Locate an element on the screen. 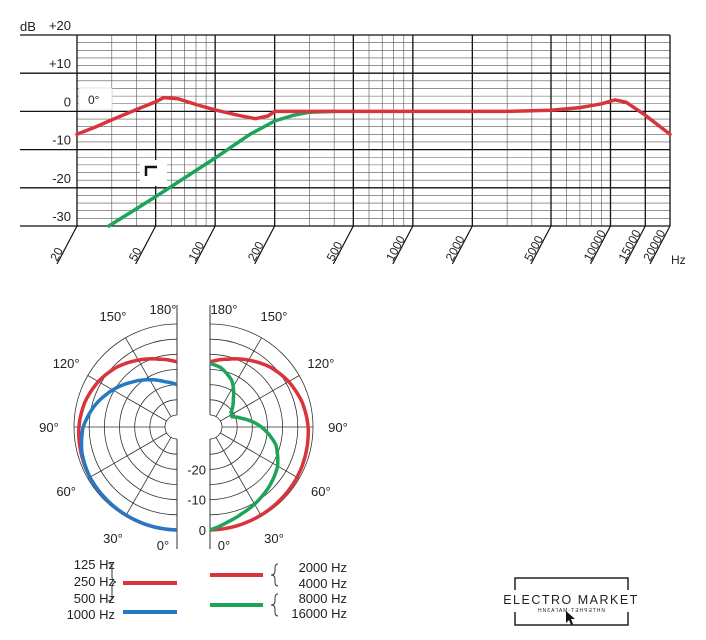 The image size is (706, 640). x-tick-label: 200 is located at coordinates (256, 251).